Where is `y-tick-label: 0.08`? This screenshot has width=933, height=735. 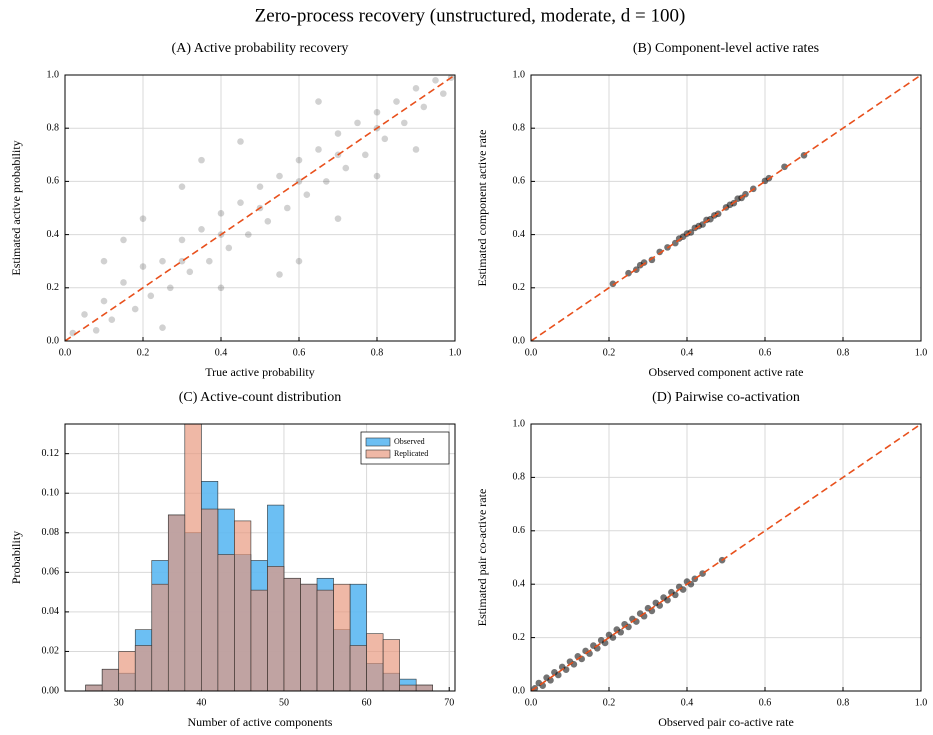
y-tick-label: 0.08 is located at coordinates (51, 532).